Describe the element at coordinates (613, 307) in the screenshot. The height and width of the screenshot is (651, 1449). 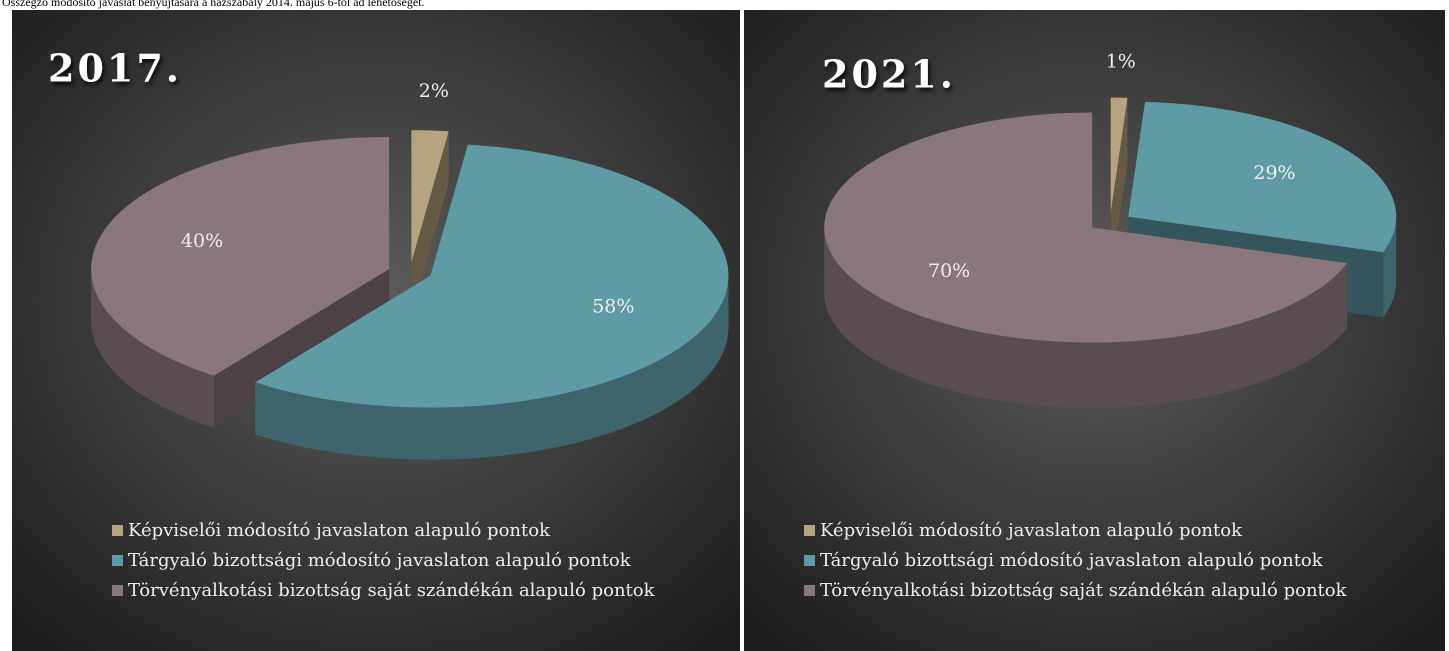
I see `data-label: 58%` at that location.